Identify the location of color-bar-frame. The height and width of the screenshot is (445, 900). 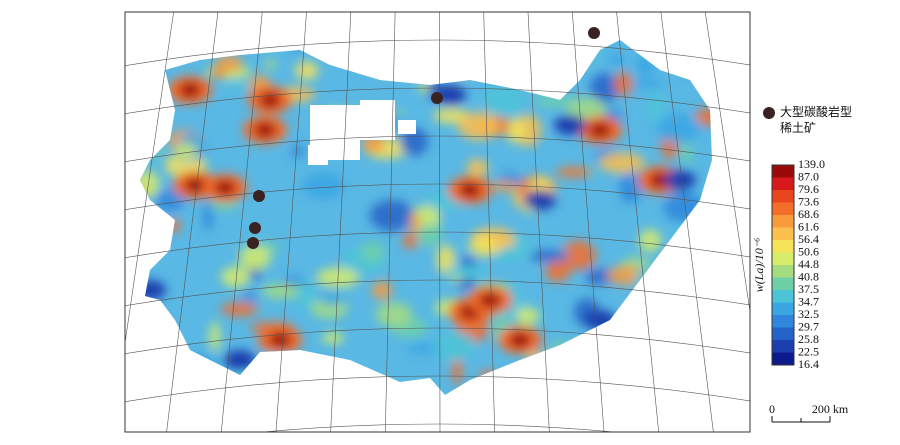
(783, 265).